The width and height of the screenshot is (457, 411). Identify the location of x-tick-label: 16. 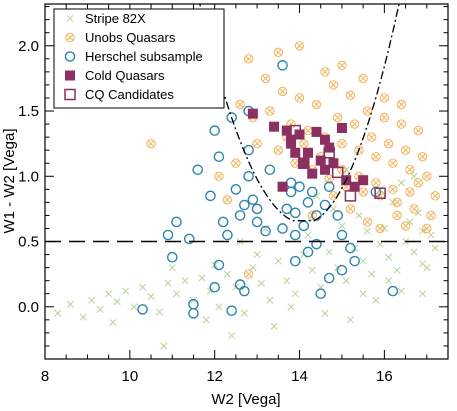
(384, 376).